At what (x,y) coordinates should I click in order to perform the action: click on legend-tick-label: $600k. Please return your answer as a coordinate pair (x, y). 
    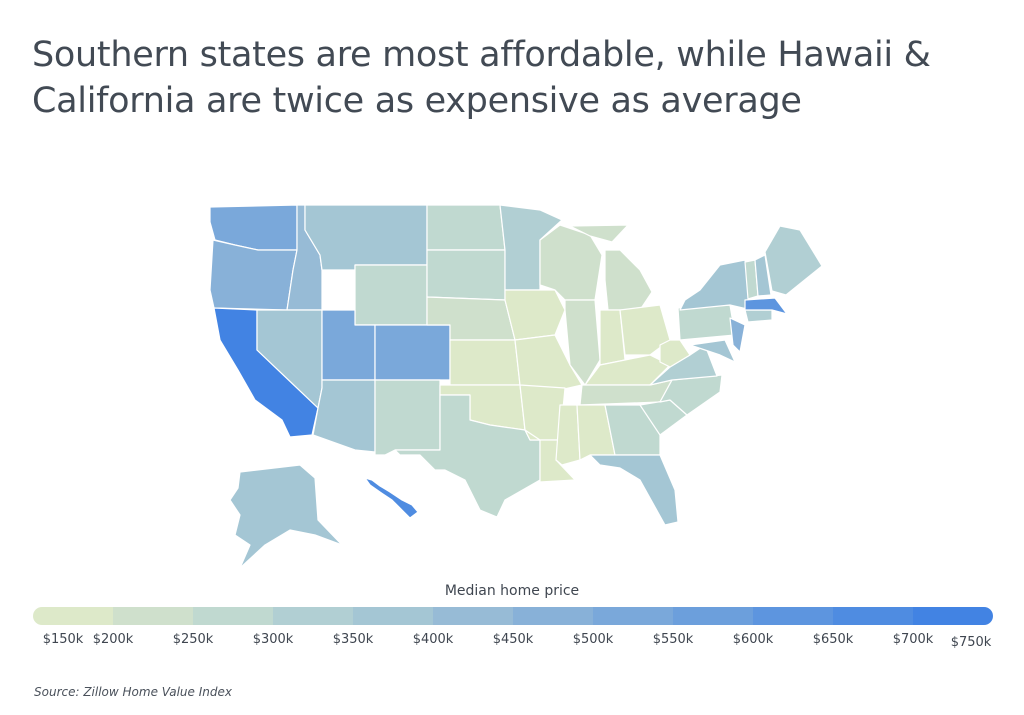
    Looking at the image, I should click on (753, 639).